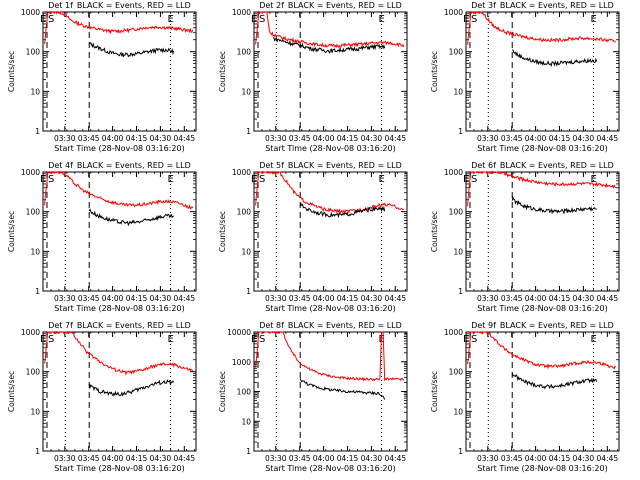 The width and height of the screenshot is (640, 480). I want to click on detector-name: Det 7f, so click(60, 325).